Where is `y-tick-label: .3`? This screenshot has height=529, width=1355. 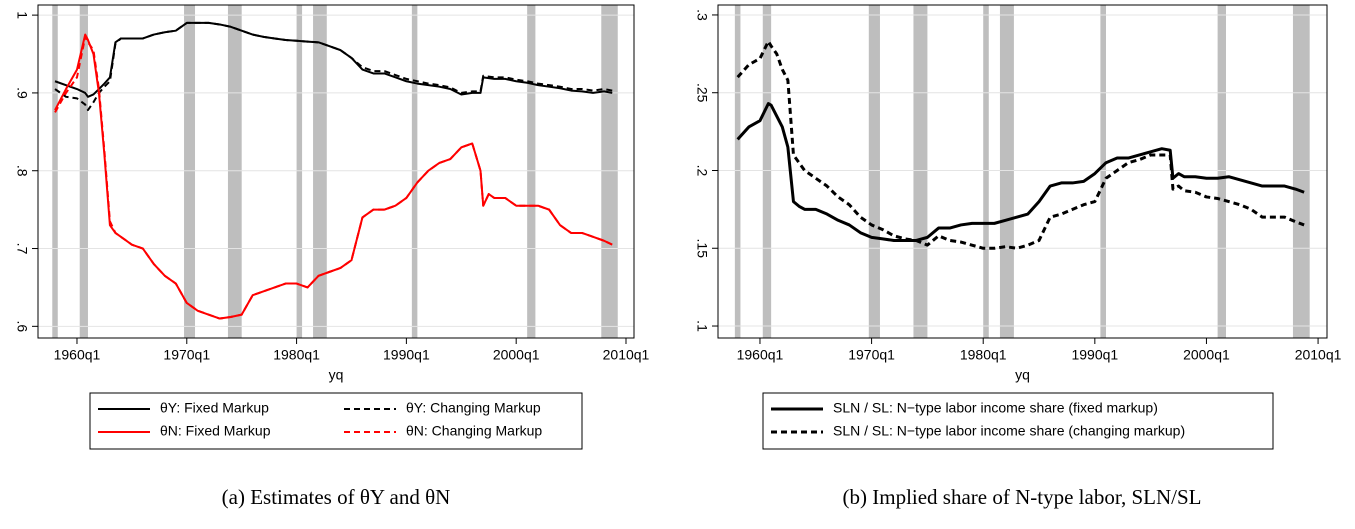 y-tick-label: .3 is located at coordinates (702, 15).